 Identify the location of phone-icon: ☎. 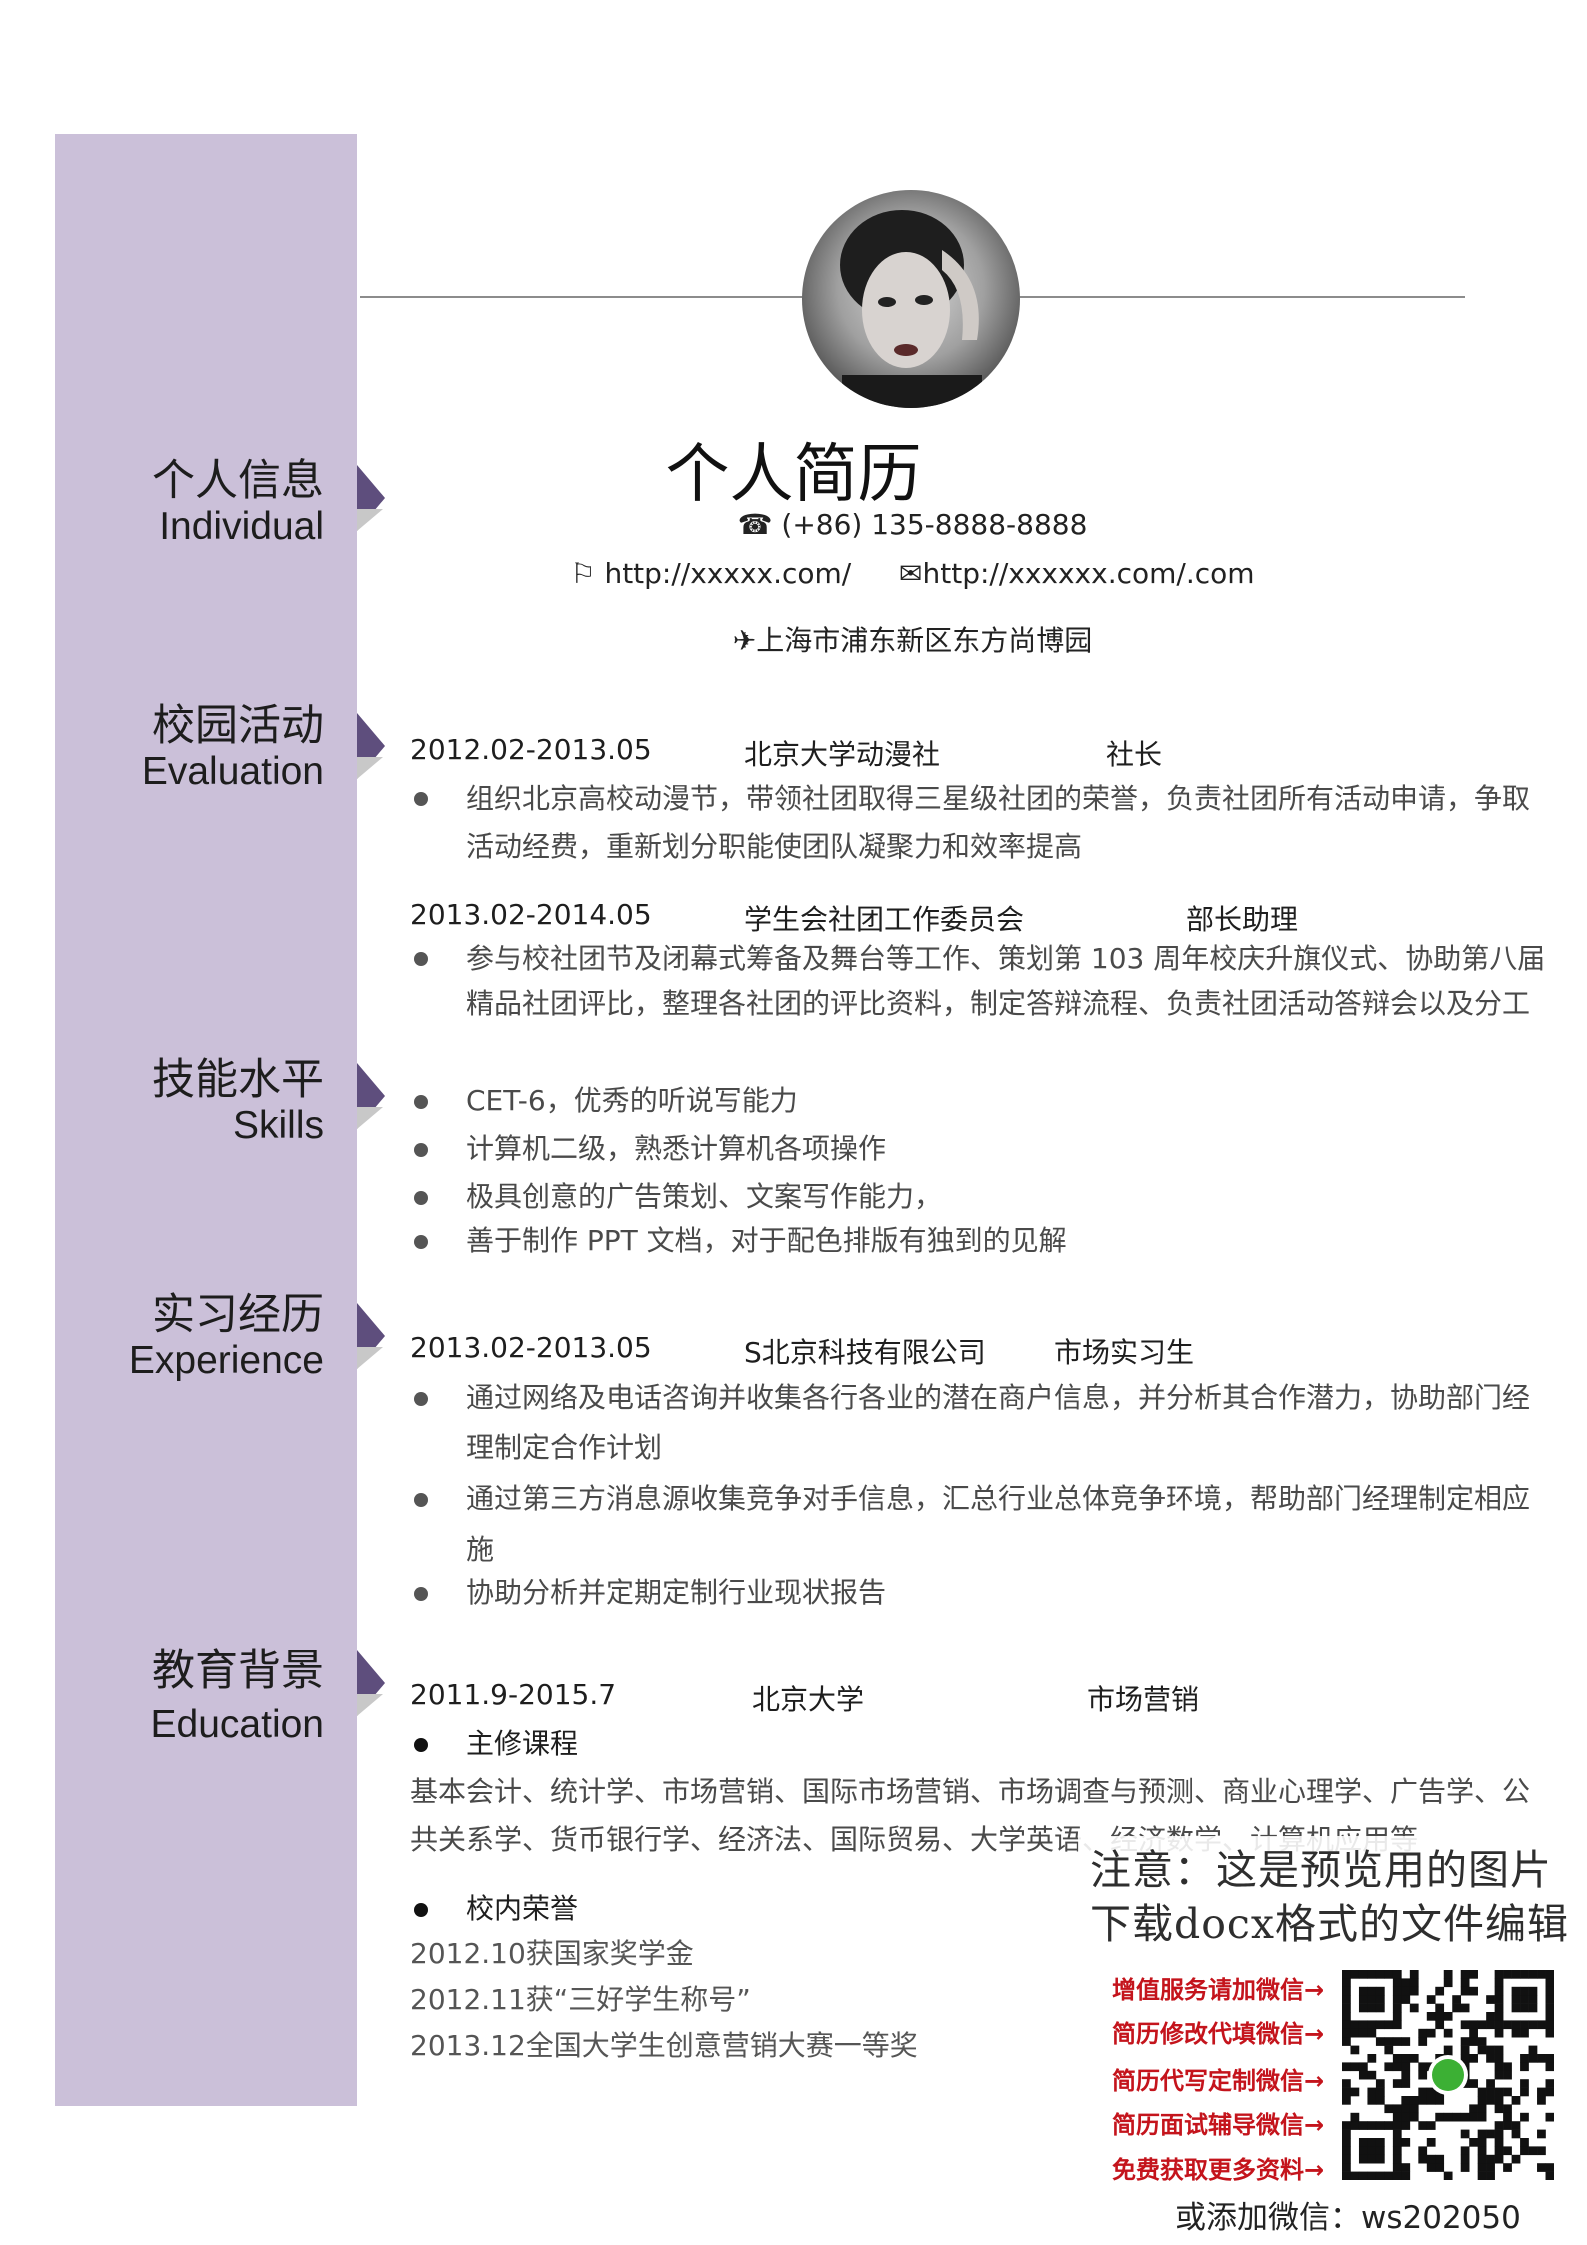
(755, 524).